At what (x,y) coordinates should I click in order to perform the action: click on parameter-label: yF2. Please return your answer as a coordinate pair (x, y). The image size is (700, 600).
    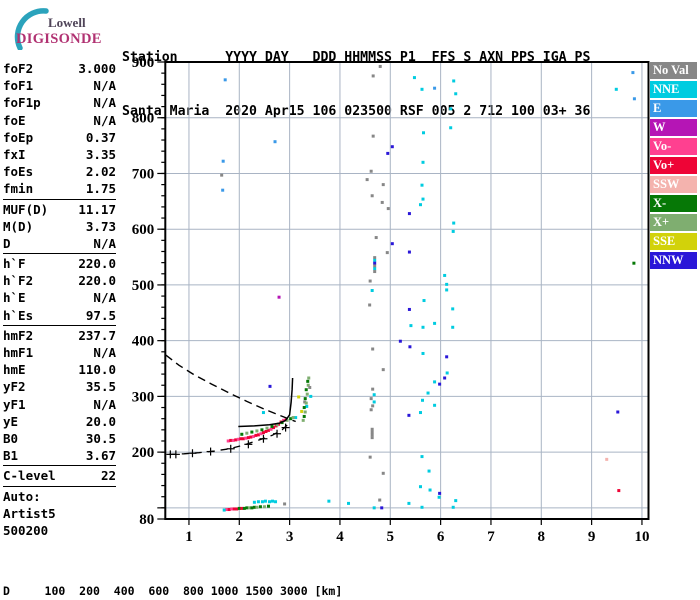
    Looking at the image, I should click on (14, 387).